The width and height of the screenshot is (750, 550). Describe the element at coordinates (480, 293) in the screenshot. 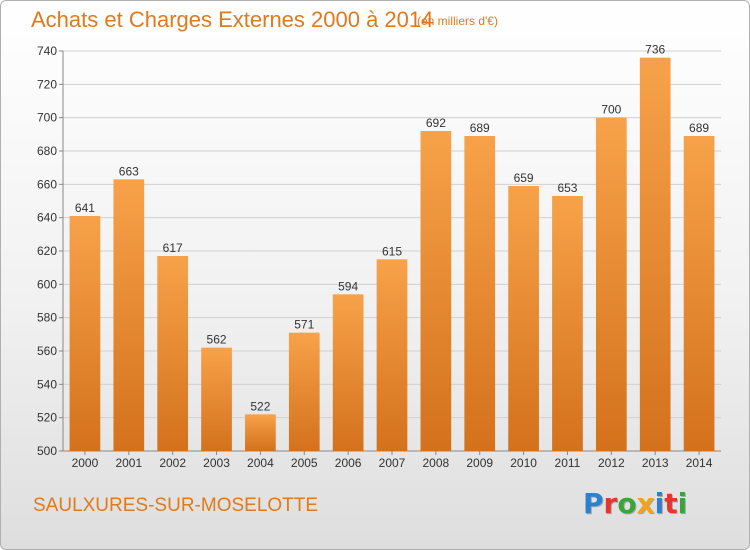

I see `bar-2009` at that location.